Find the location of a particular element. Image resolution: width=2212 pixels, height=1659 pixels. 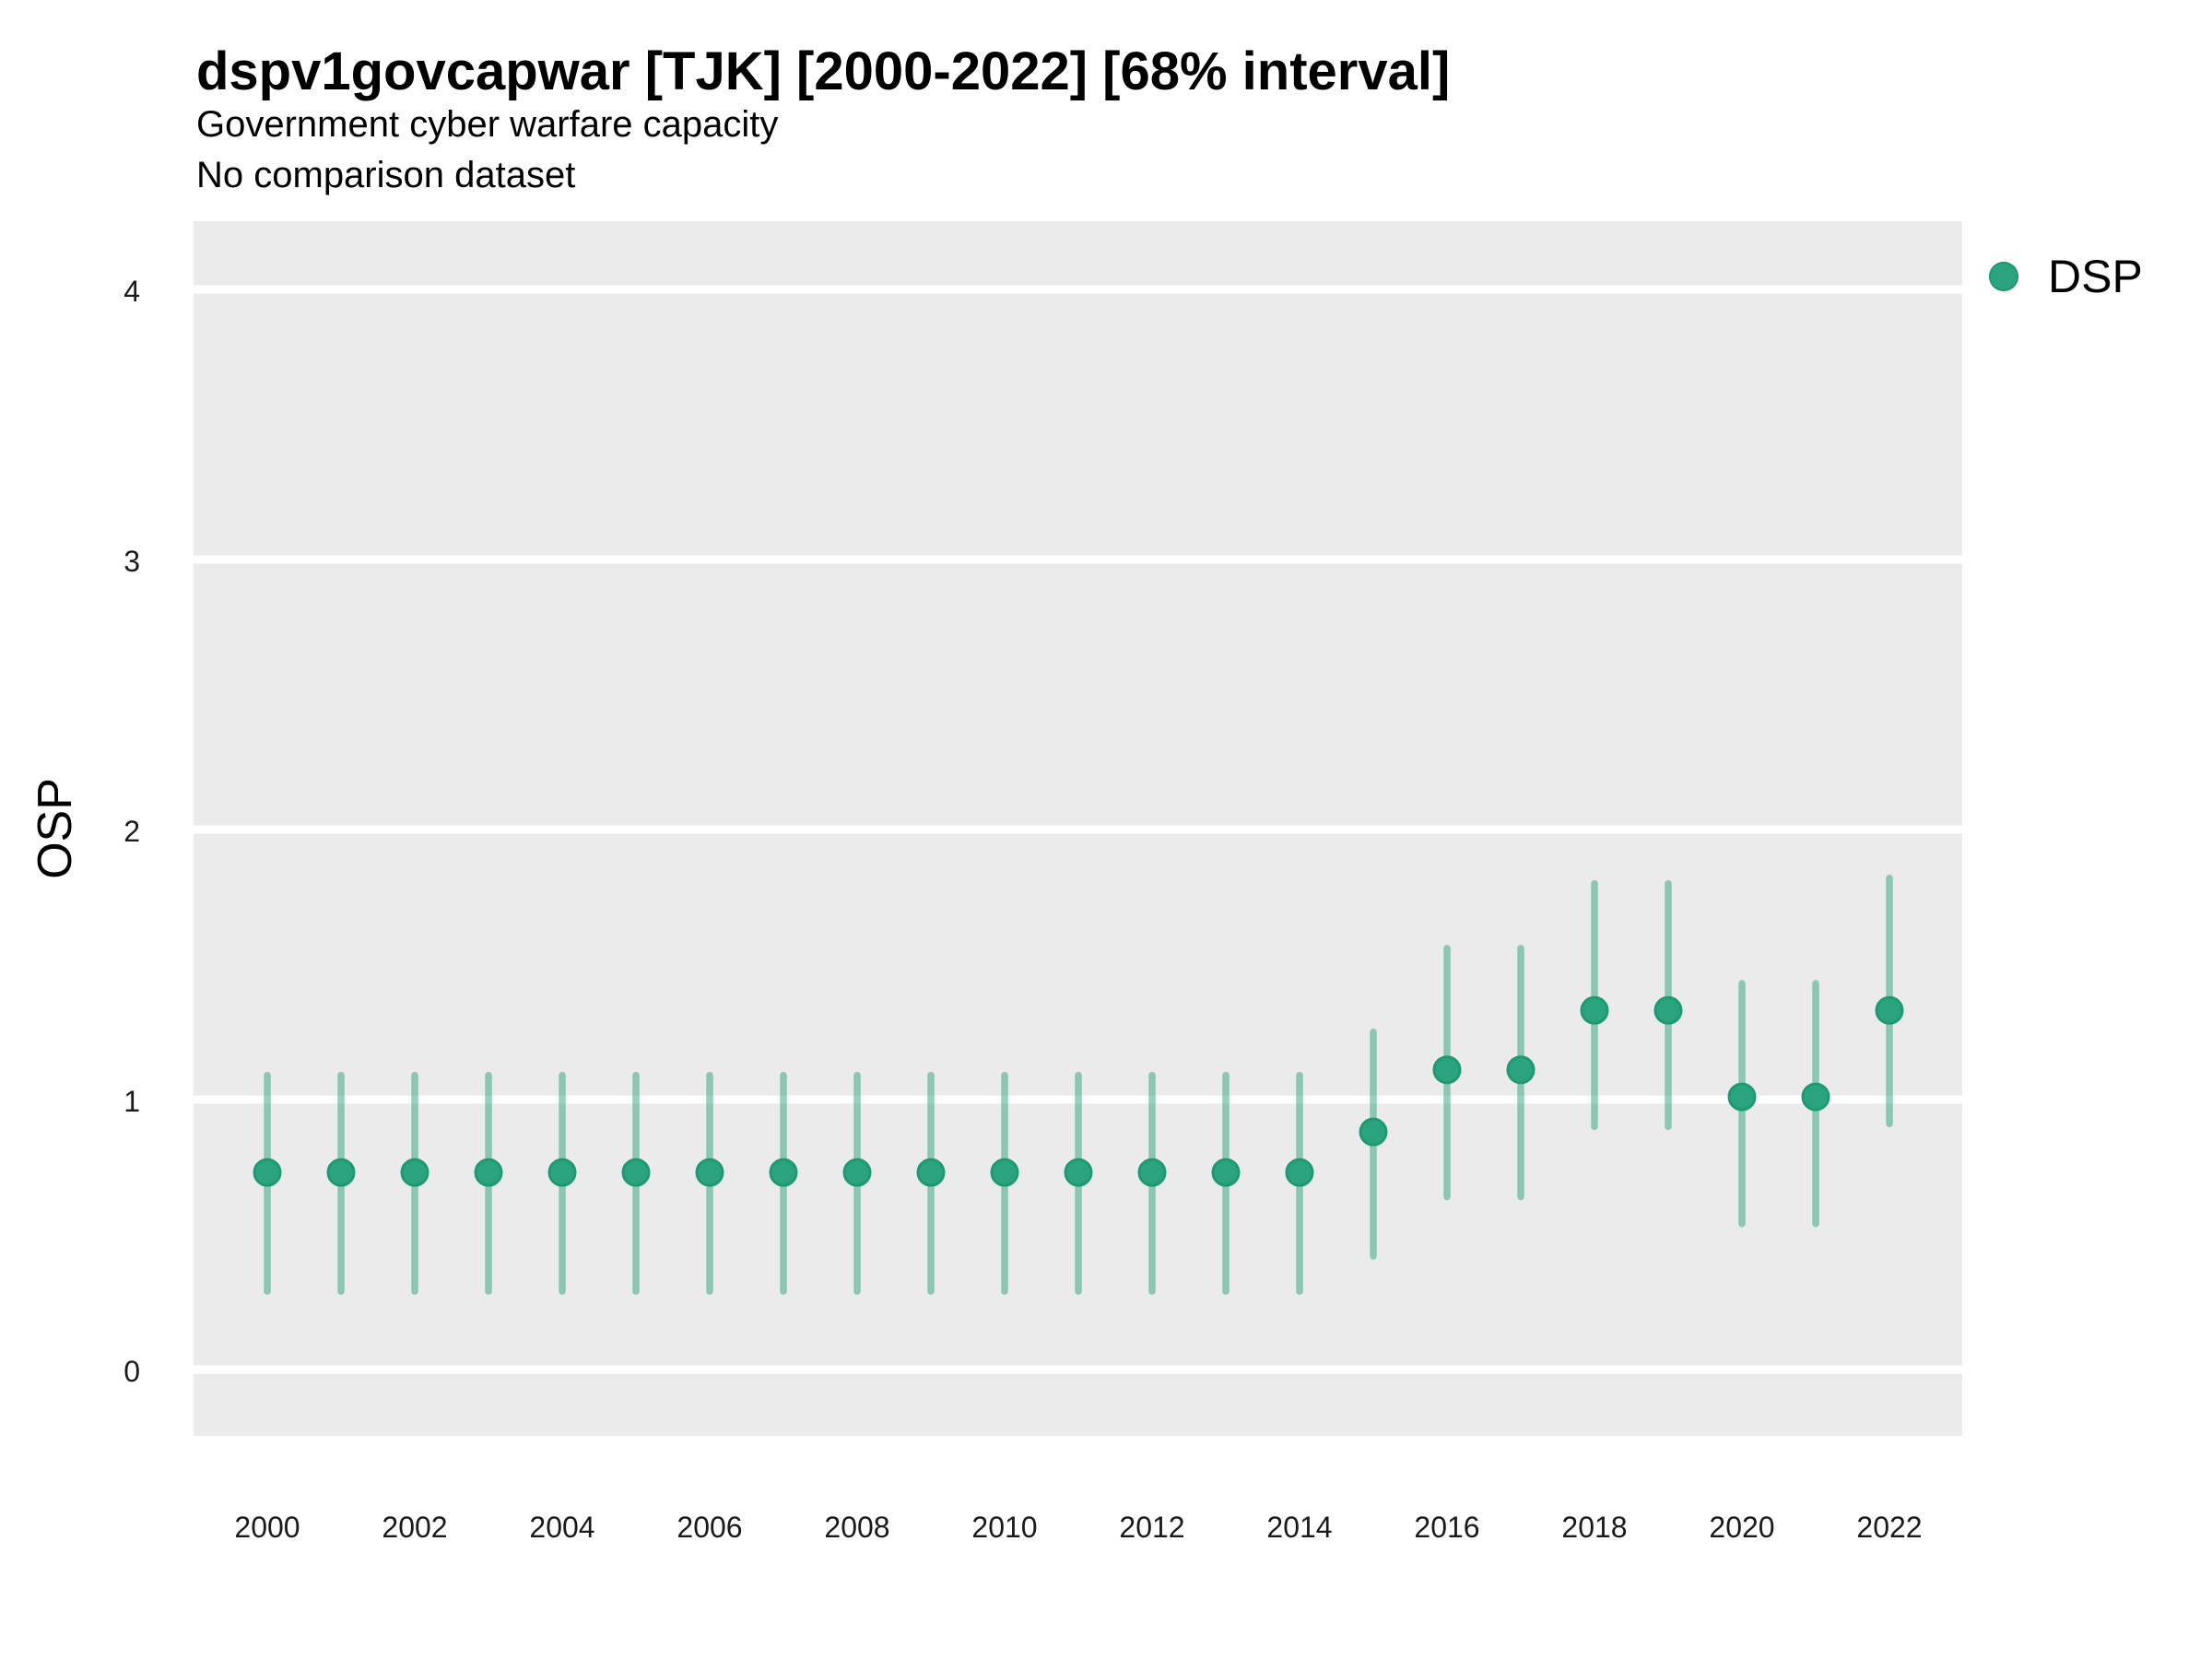

point-estimate-2003 is located at coordinates (488, 1172).